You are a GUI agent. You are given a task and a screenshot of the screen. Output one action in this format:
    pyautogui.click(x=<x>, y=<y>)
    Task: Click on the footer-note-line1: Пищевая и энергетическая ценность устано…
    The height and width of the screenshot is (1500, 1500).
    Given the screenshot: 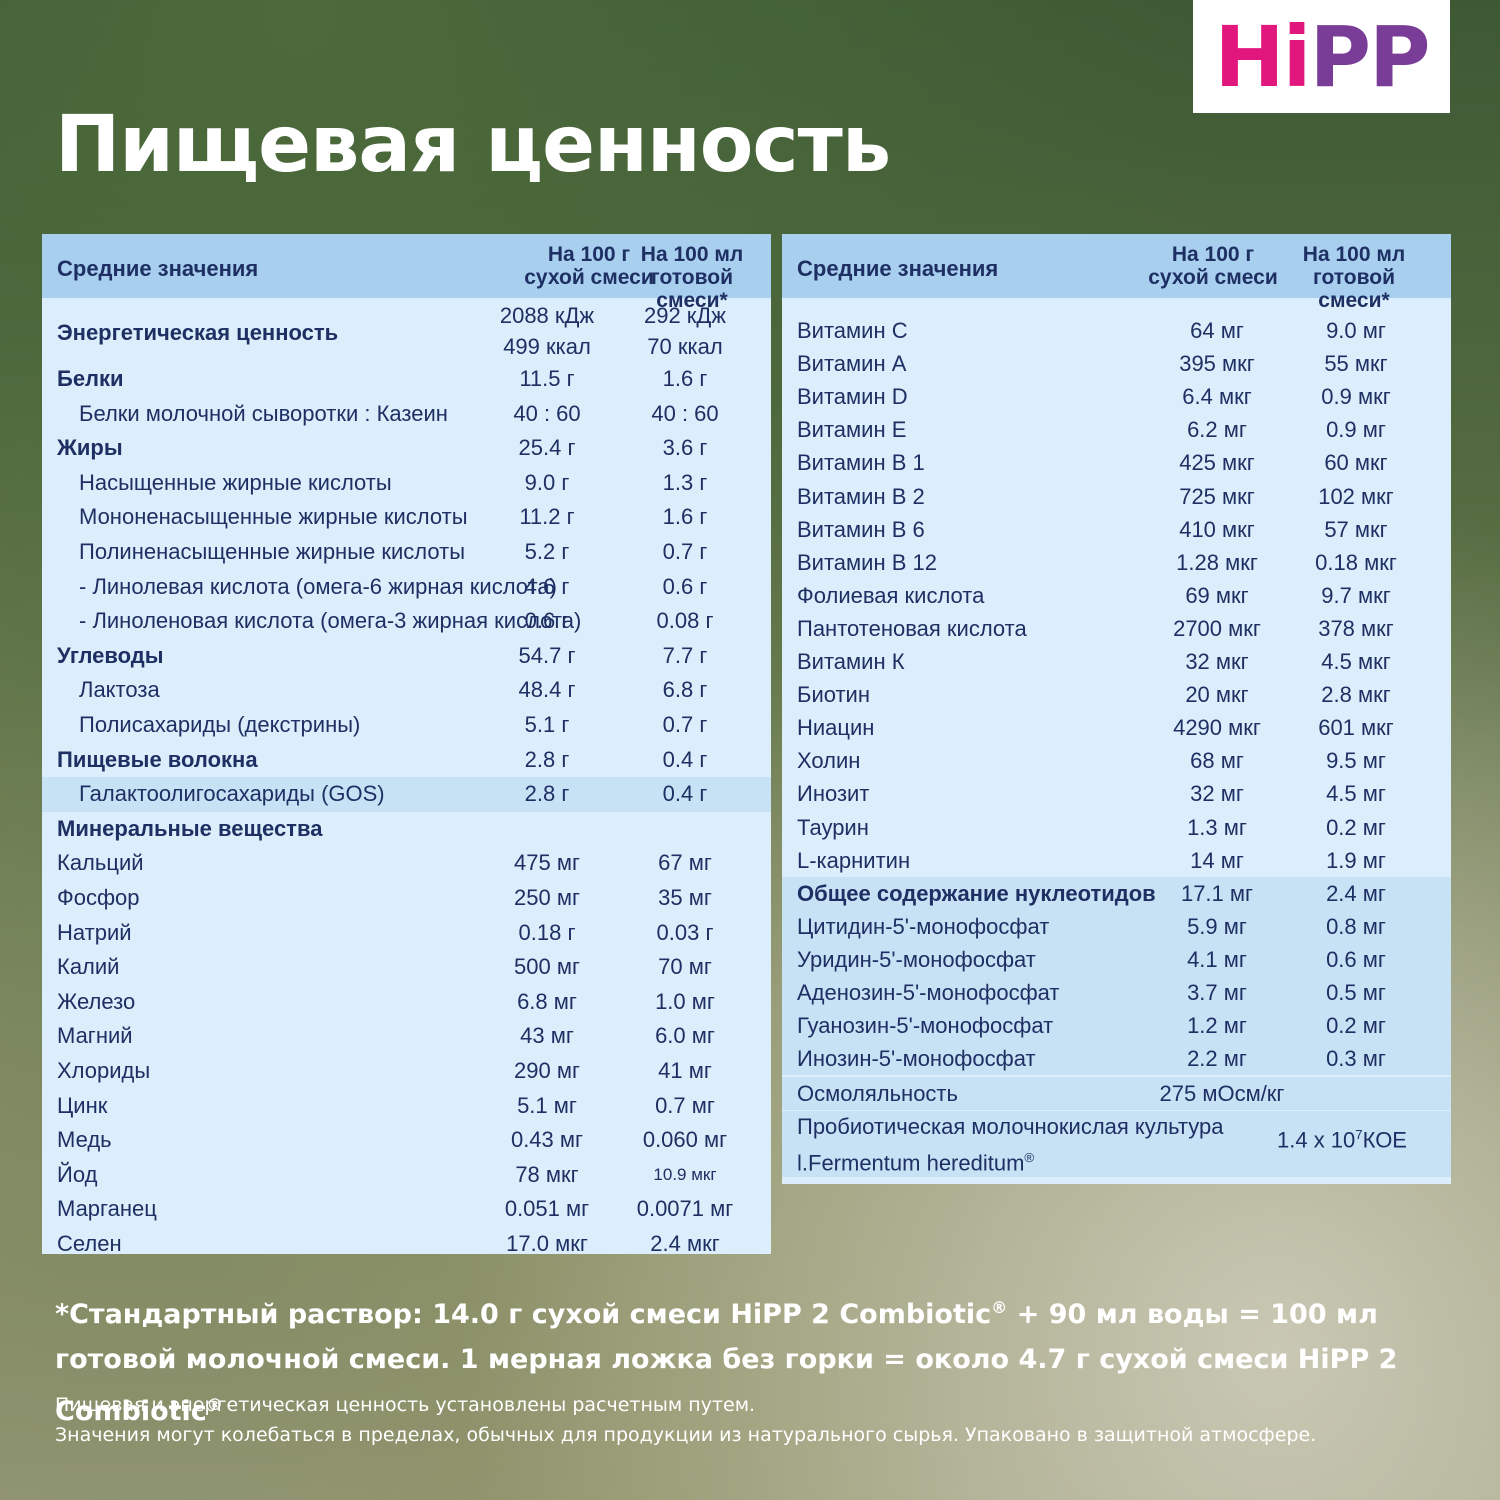 What is the action you would take?
    pyautogui.click(x=405, y=1405)
    